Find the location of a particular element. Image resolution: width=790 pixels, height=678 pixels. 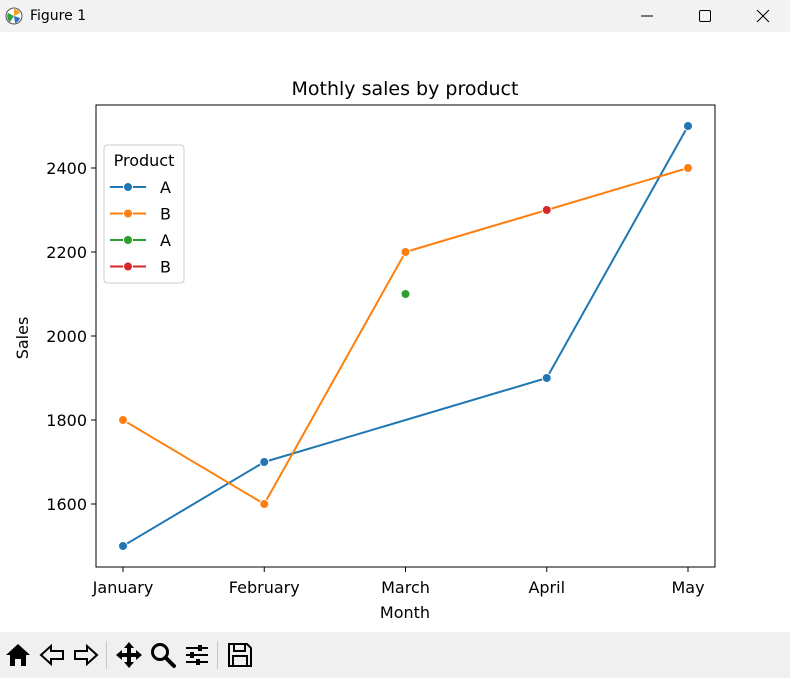

minimize-icon is located at coordinates (647, 16).